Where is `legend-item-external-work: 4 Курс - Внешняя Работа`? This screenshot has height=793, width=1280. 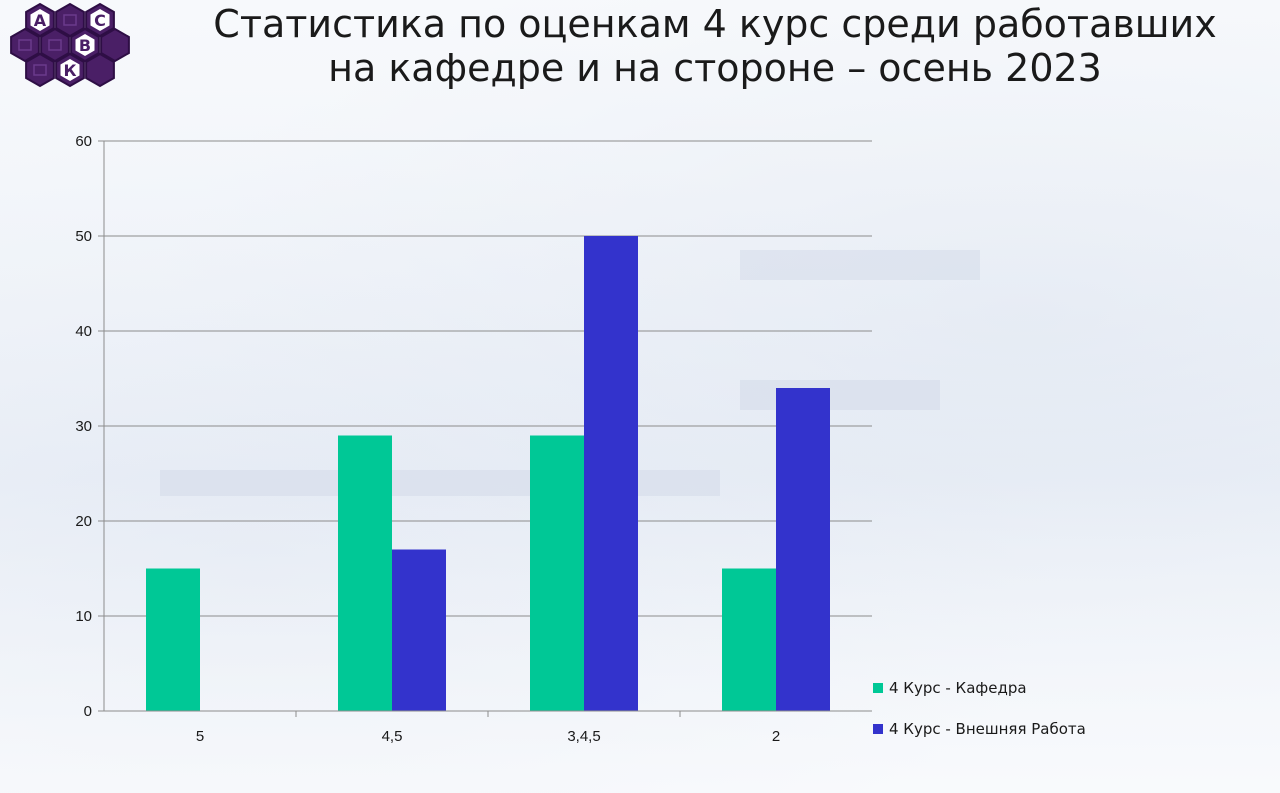 legend-item-external-work: 4 Курс - Внешняя Работа is located at coordinates (1023, 729).